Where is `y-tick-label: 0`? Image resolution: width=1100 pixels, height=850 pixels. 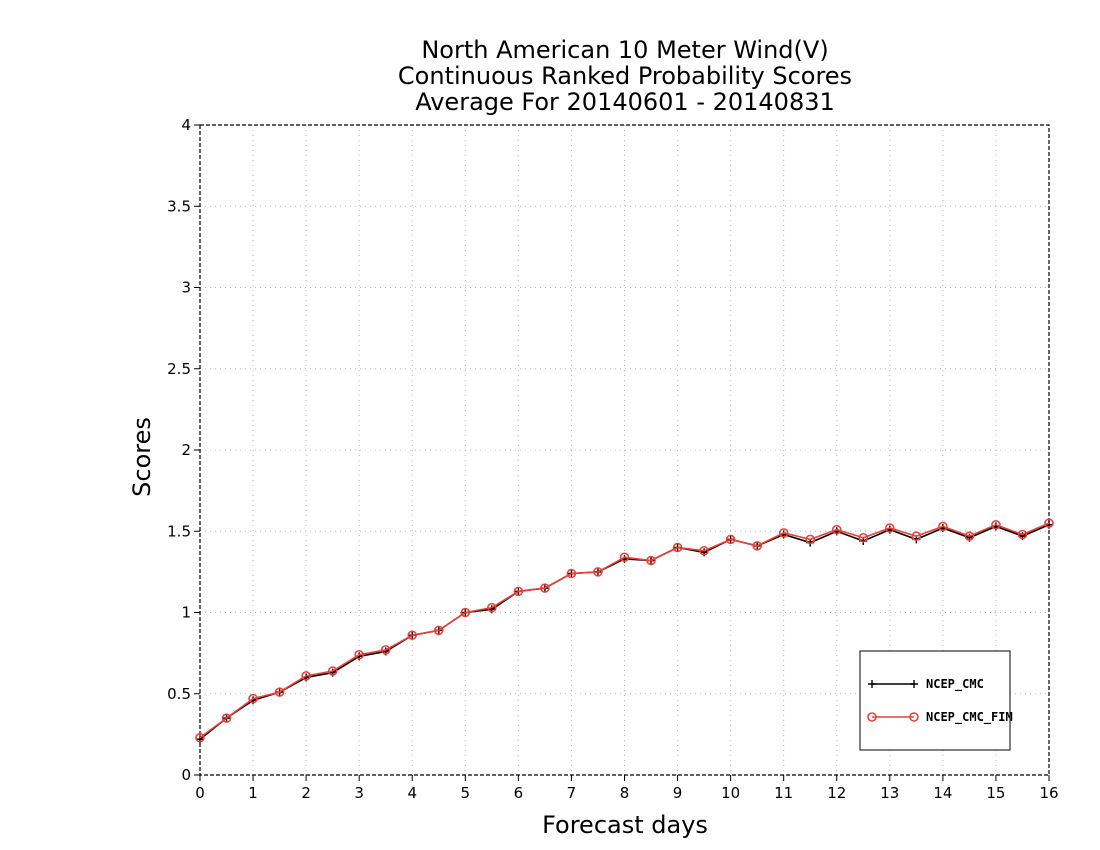
y-tick-label: 0 is located at coordinates (186, 775).